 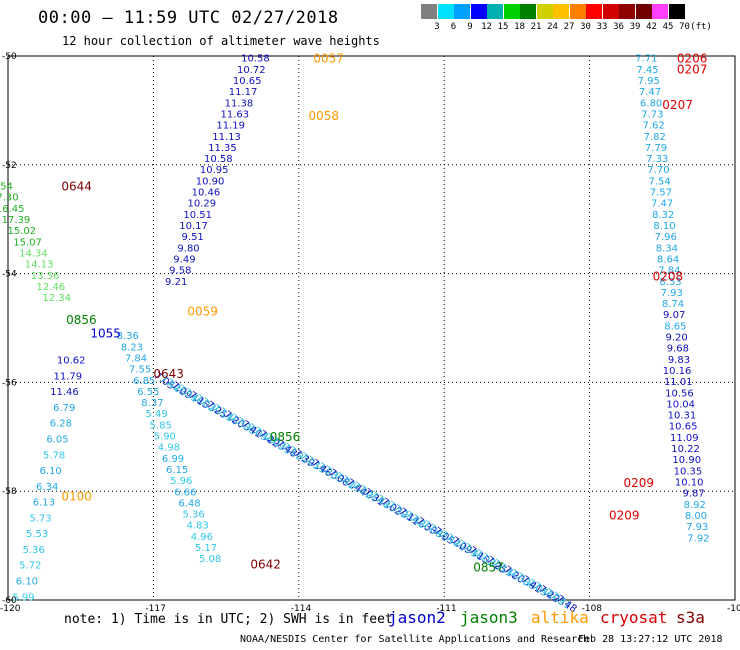 What do you see at coordinates (701, 27) in the screenshot?
I see `scale-label: (ft)` at bounding box center [701, 27].